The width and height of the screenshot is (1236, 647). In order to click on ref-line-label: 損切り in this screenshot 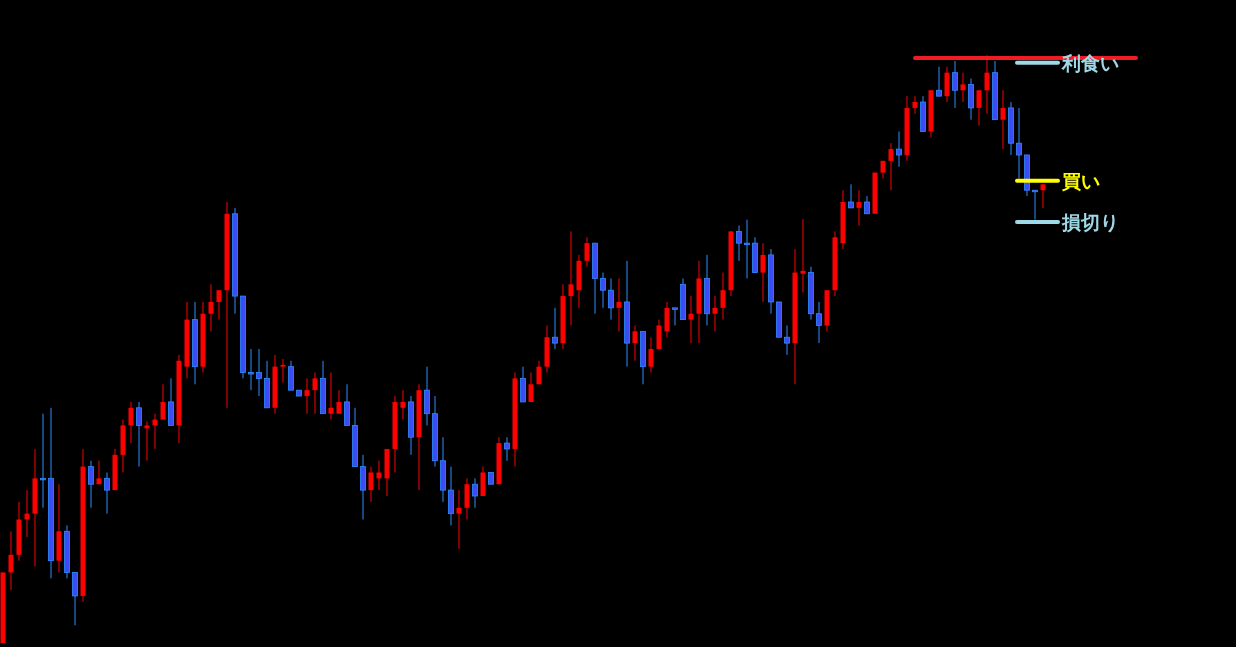, I will do `click(1090, 221)`.